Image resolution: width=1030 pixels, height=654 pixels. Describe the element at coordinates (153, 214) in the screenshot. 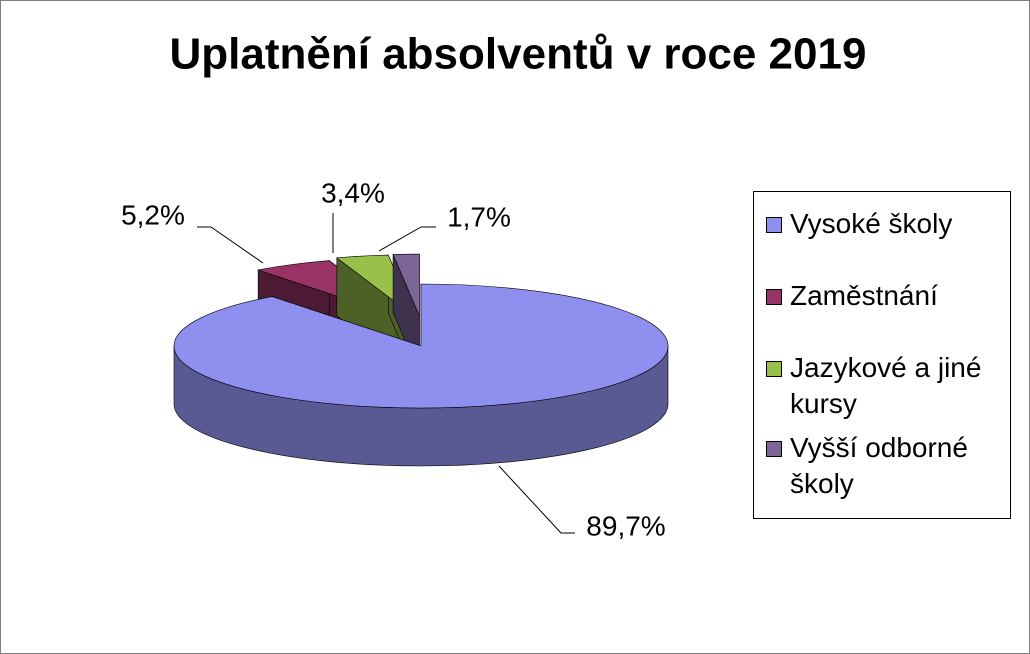

I see `data-label: 5,2%` at that location.